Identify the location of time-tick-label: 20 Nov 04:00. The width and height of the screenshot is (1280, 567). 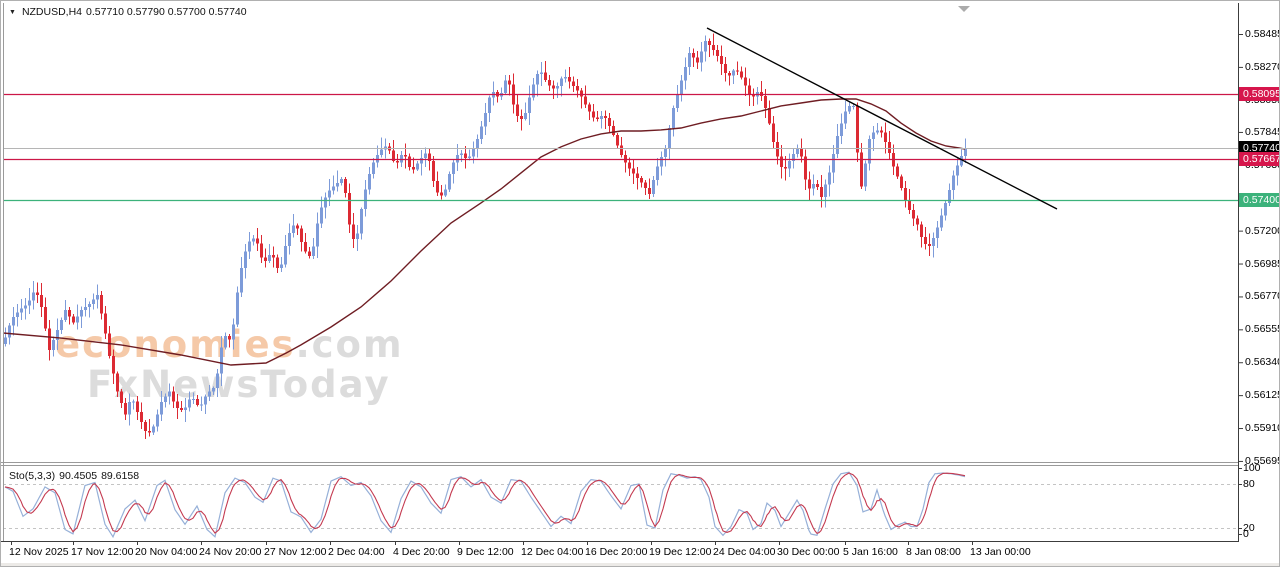
(166, 552).